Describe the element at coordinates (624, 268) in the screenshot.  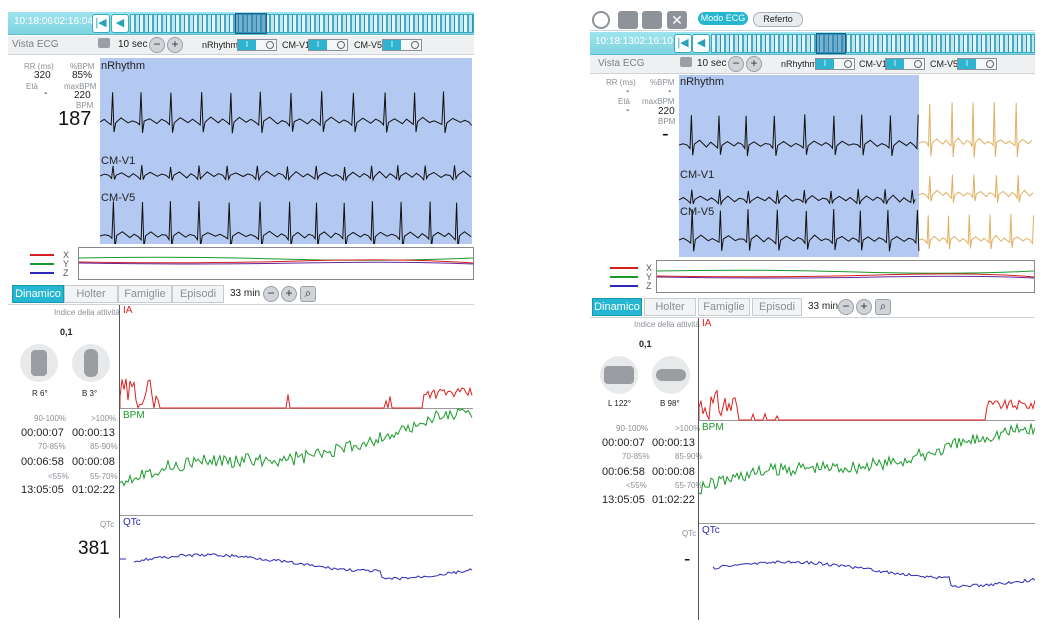
I see `x-legend-line` at that location.